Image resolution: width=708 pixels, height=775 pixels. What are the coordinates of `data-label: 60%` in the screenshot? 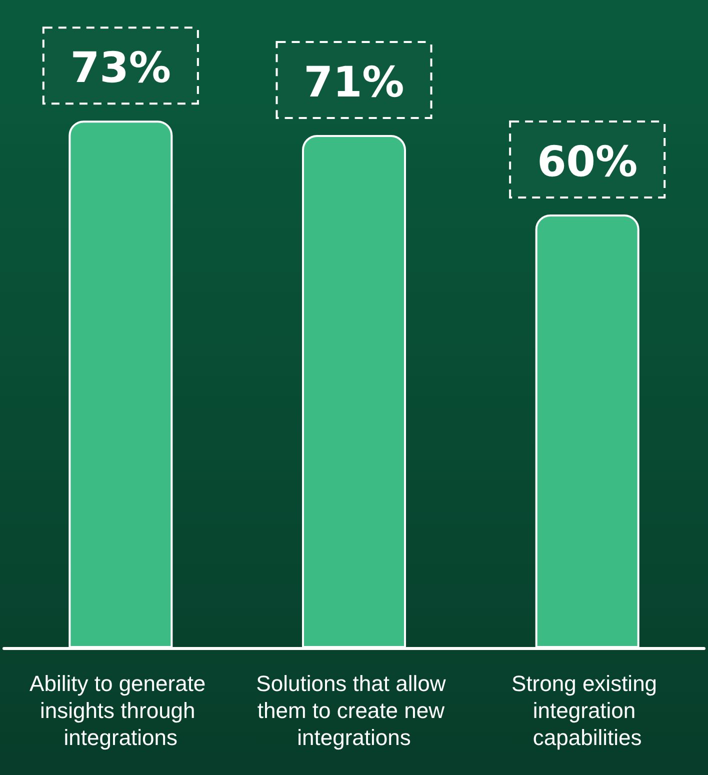 It's located at (587, 161).